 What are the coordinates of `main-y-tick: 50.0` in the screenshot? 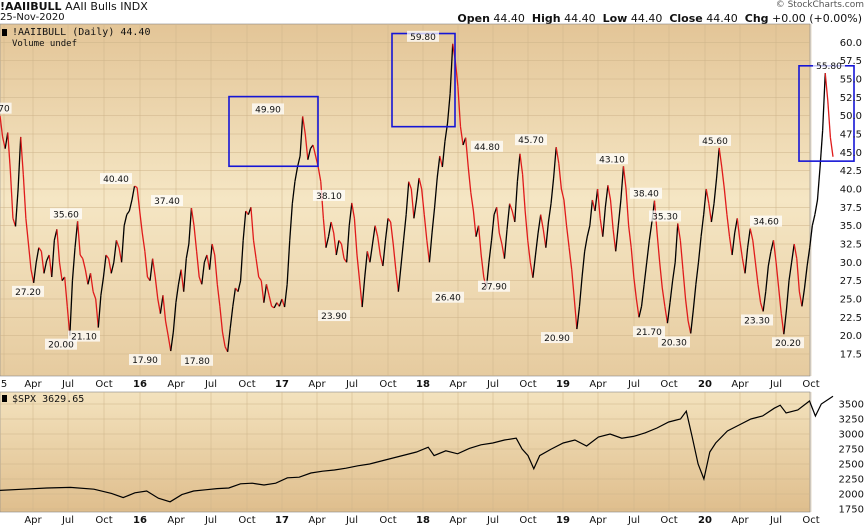 It's located at (851, 116).